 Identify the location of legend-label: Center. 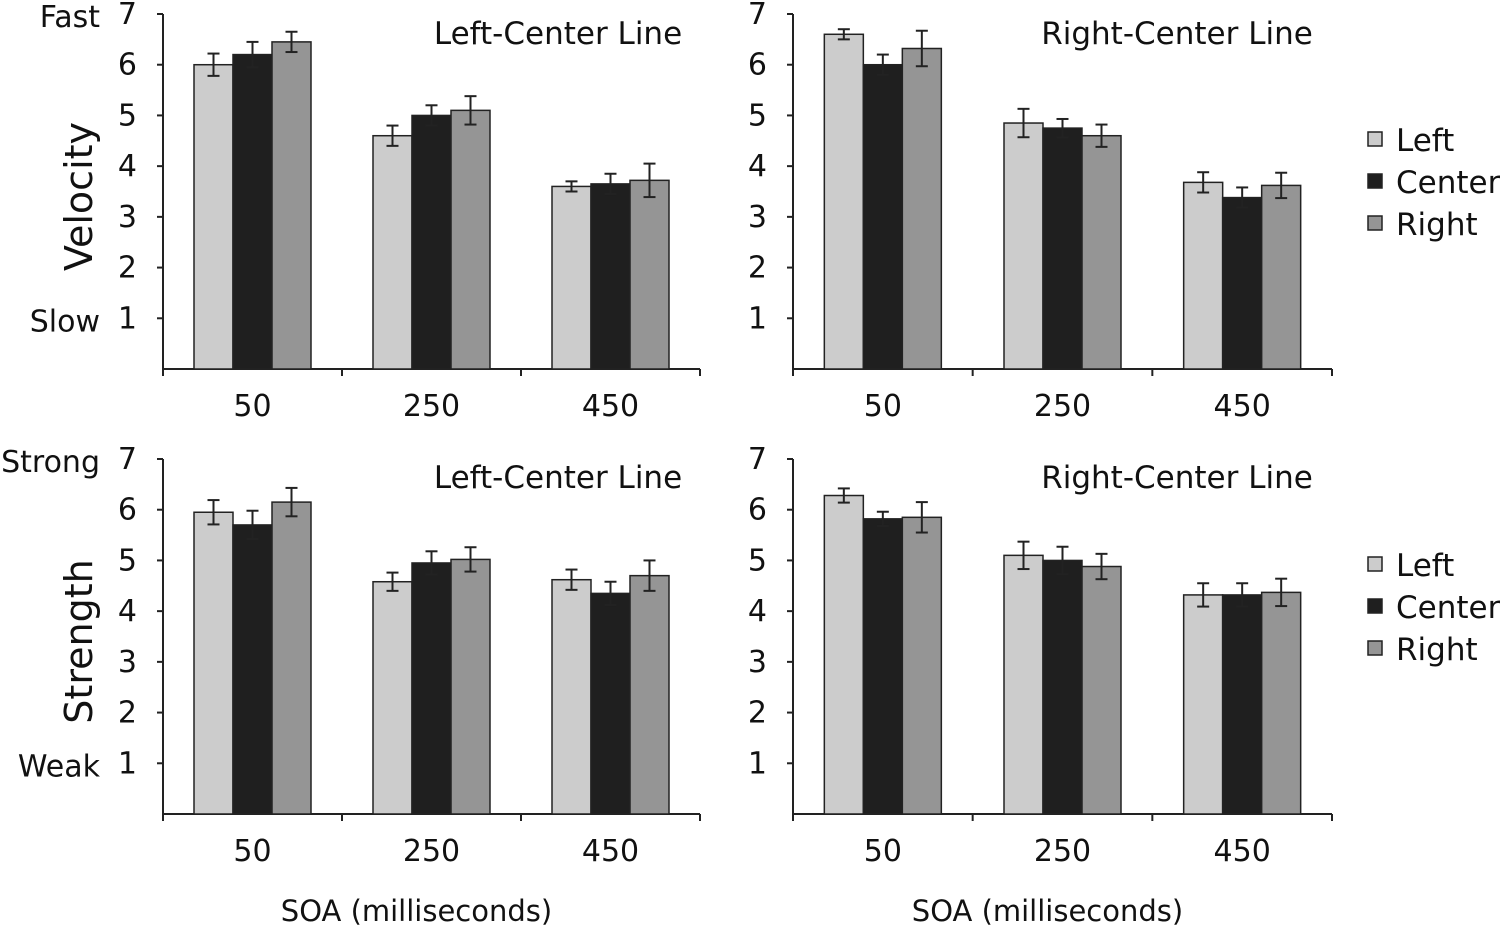
(1448, 183).